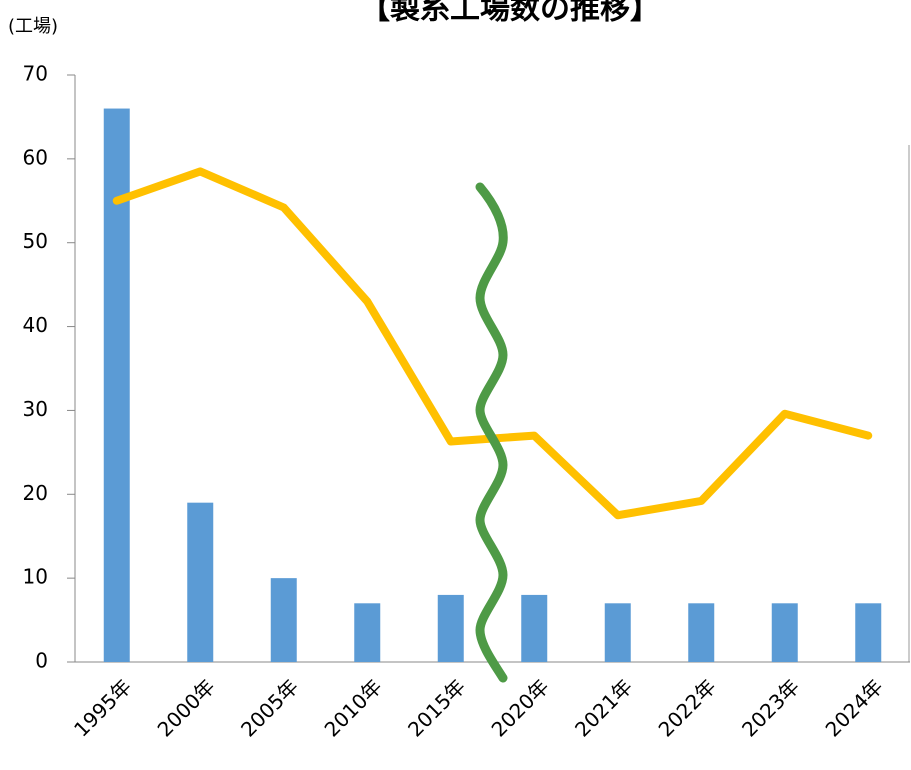 The width and height of the screenshot is (911, 770). What do you see at coordinates (854, 707) in the screenshot?
I see `x-tick-label: 2024年` at bounding box center [854, 707].